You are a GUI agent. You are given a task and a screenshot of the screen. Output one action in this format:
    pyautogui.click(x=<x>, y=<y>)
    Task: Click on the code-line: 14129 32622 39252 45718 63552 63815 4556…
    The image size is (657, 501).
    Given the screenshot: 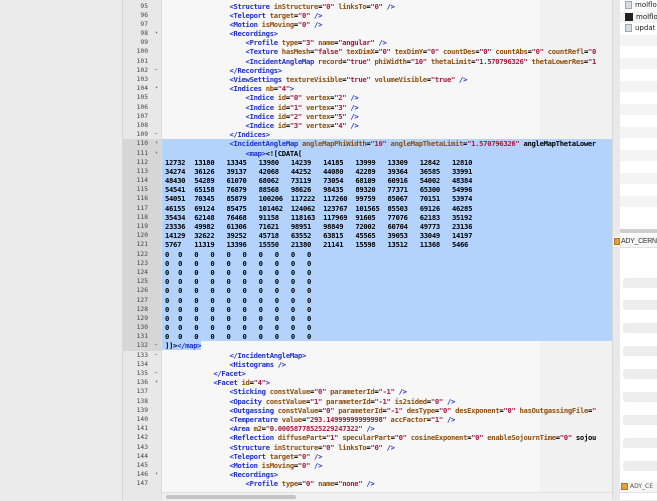 What is the action you would take?
    pyautogui.click(x=387, y=236)
    